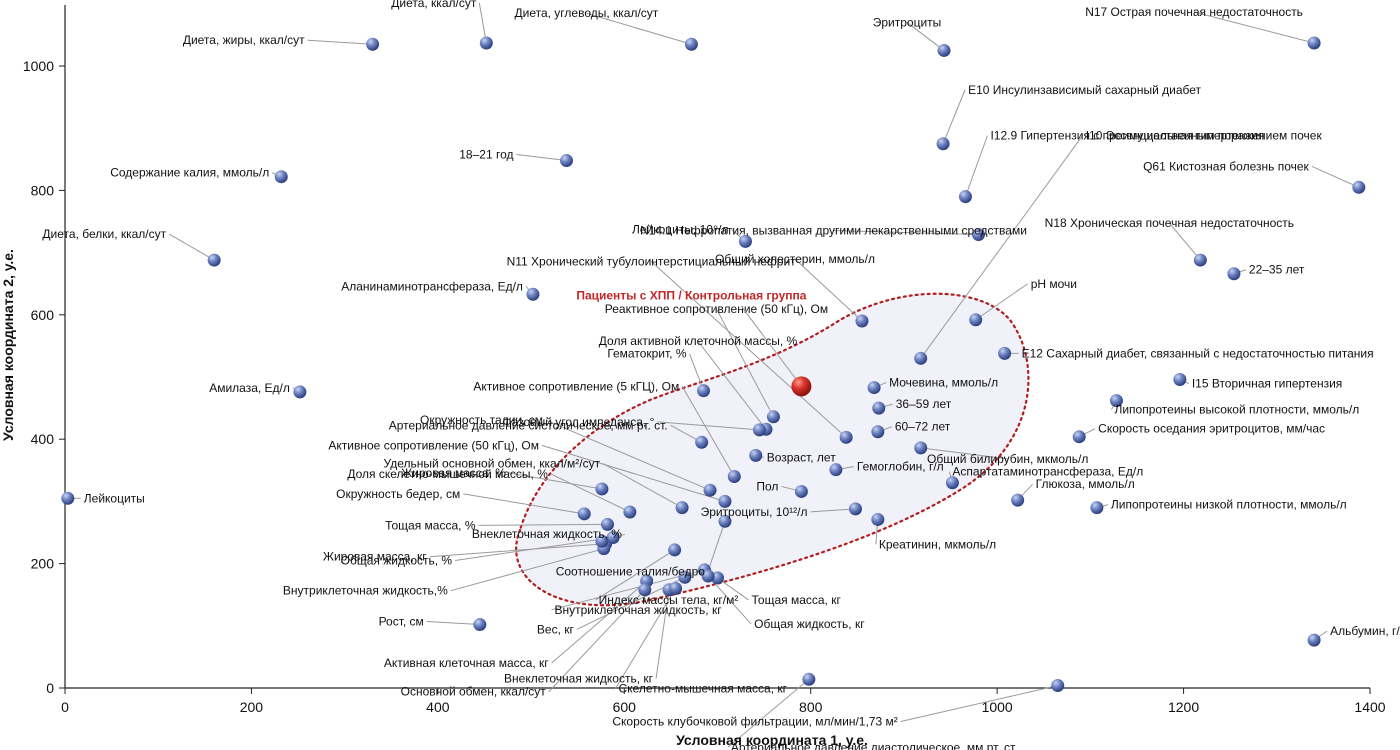  What do you see at coordinates (474, 692) in the screenshot?
I see `point-label: Основной обмен, ккал/сут` at bounding box center [474, 692].